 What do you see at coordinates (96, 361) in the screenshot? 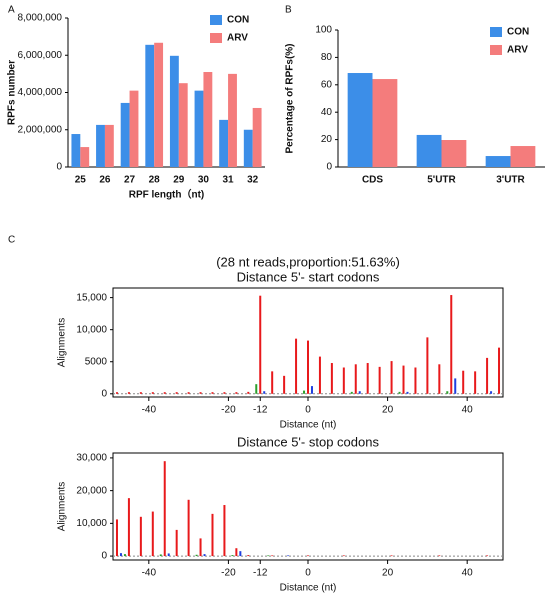
I see `y-tick-label: 5000` at bounding box center [96, 361].